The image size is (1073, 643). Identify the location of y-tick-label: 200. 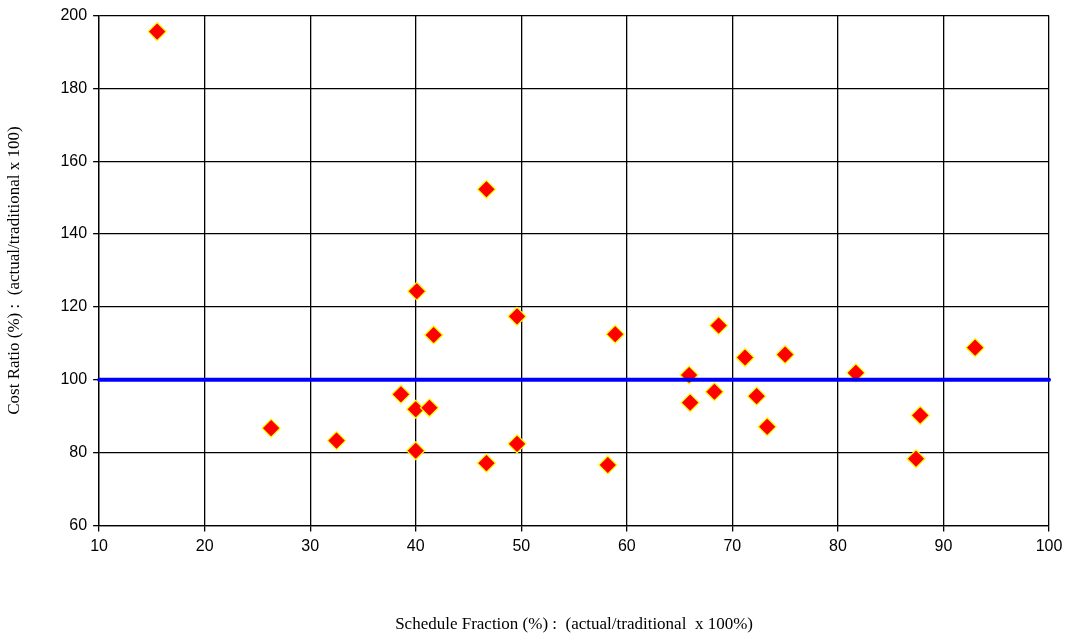
(74, 15).